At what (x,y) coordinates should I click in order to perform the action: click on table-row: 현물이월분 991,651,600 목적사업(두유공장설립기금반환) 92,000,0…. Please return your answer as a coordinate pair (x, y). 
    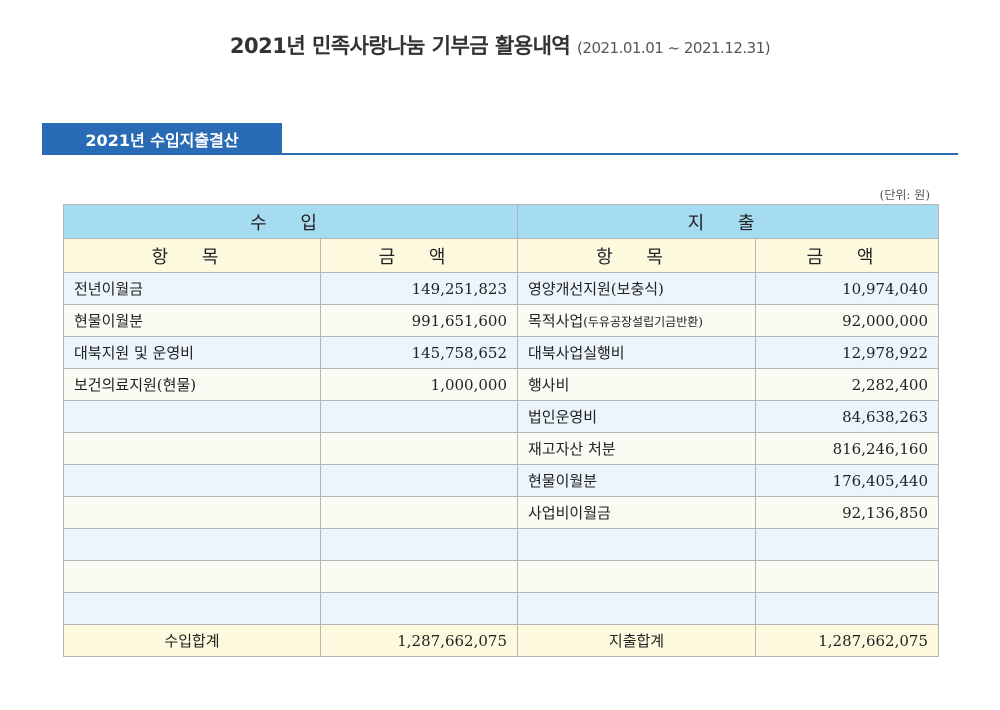
    Looking at the image, I should click on (501, 320).